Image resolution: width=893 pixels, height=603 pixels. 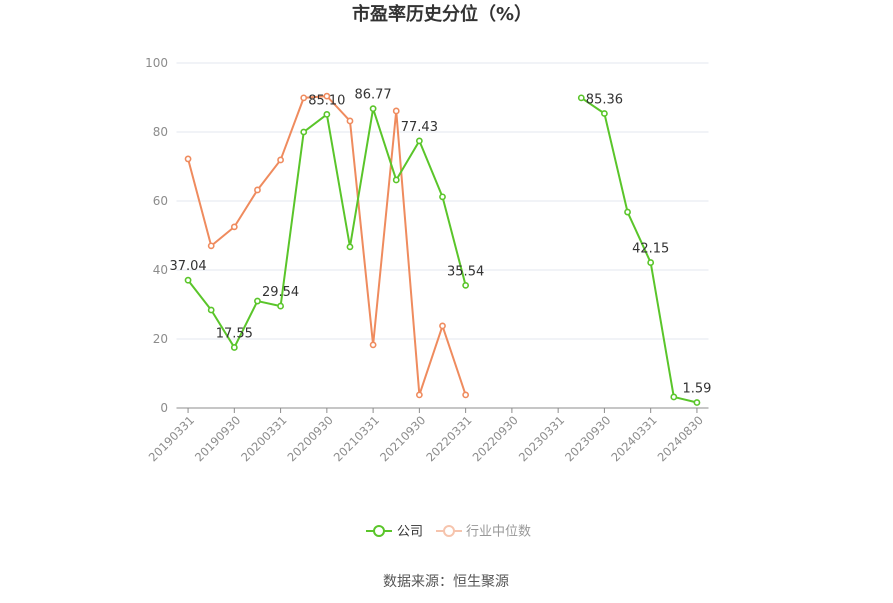 I want to click on x-tick-label: 20240830, so click(x=680, y=438).